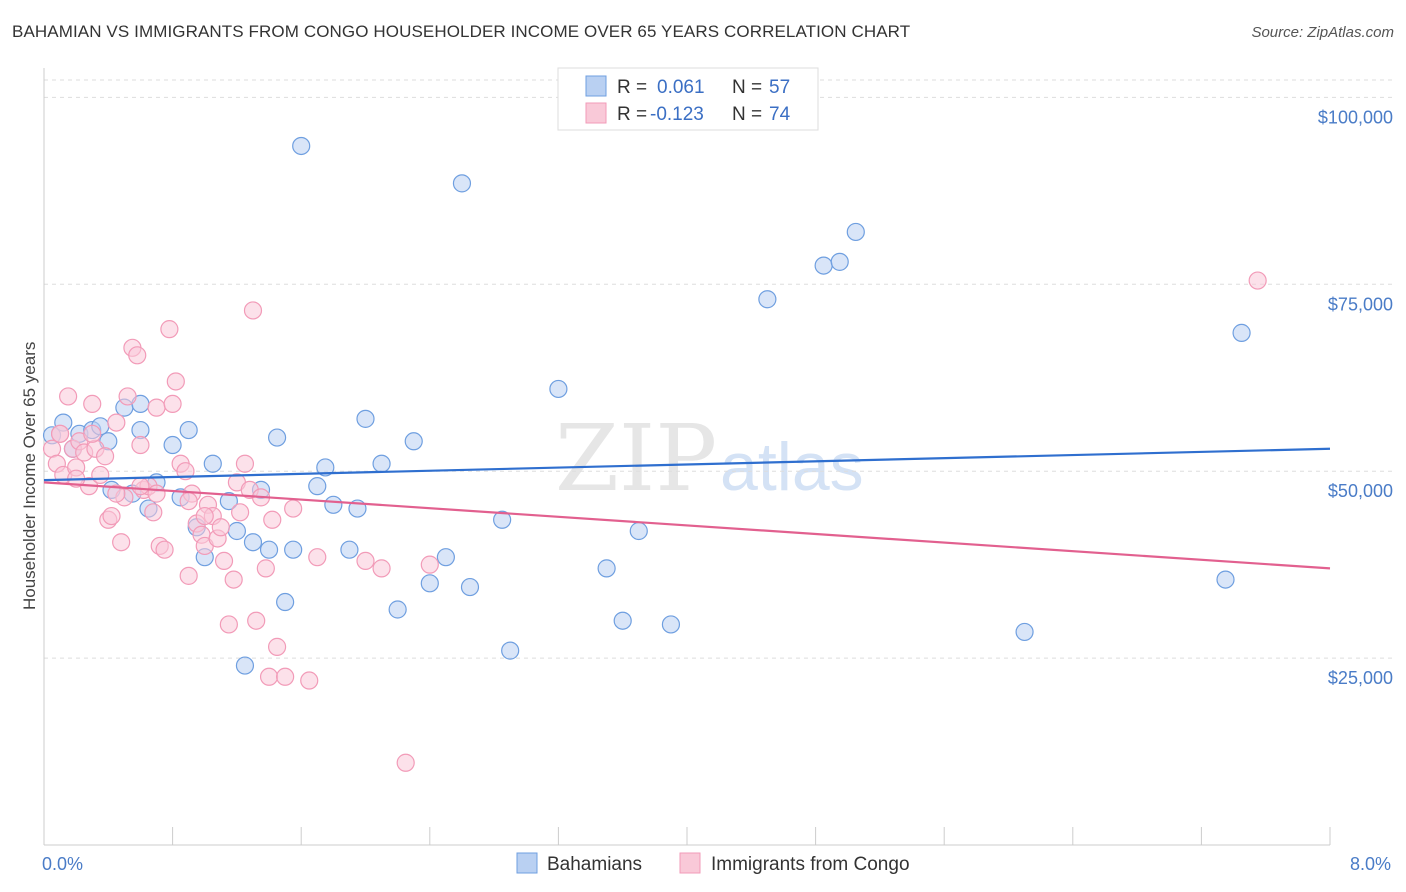 The width and height of the screenshot is (1406, 892). I want to click on legend-r-label-2: R =, so click(632, 114).